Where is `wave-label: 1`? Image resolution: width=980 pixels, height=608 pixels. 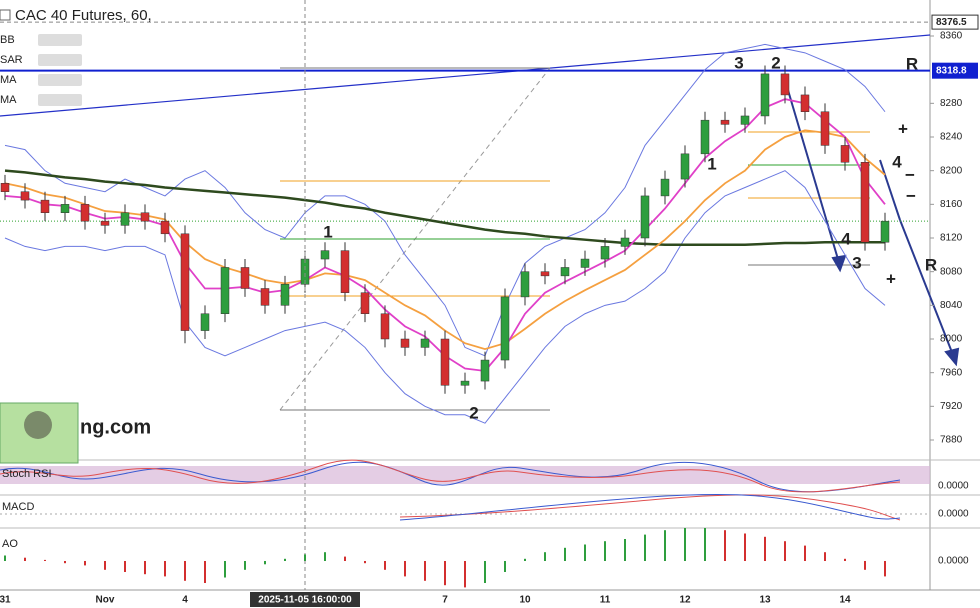
wave-label: 1 is located at coordinates (327, 231).